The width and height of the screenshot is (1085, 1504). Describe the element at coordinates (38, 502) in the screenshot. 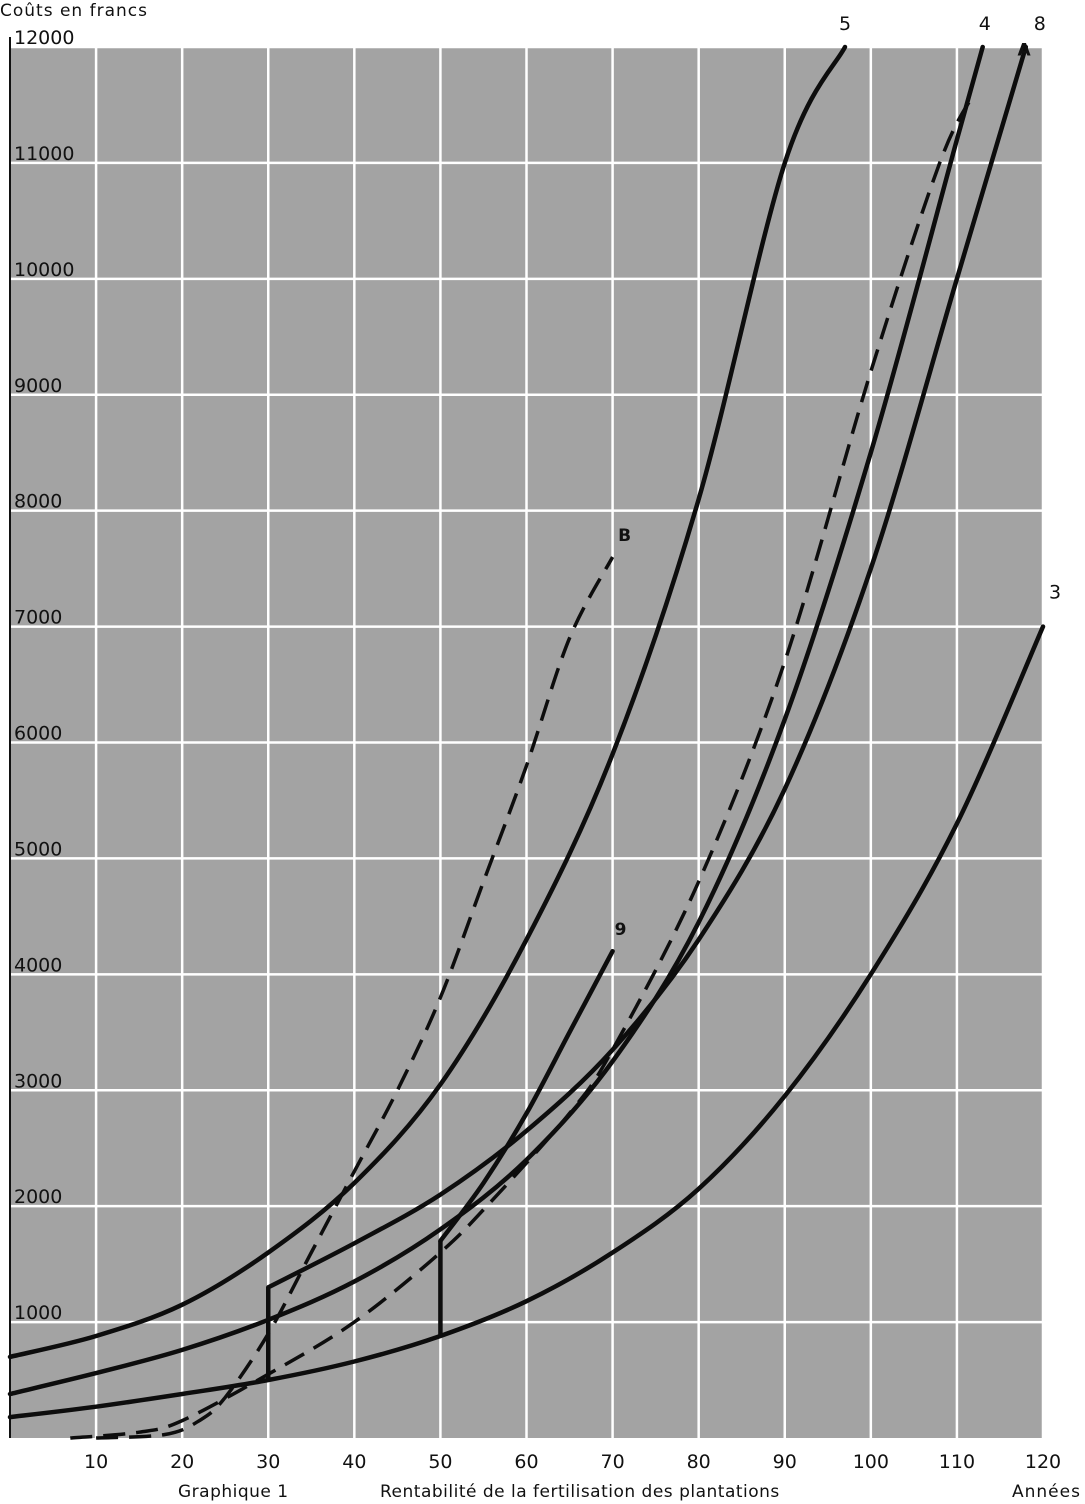

I see `y-tick-label: 8000` at that location.